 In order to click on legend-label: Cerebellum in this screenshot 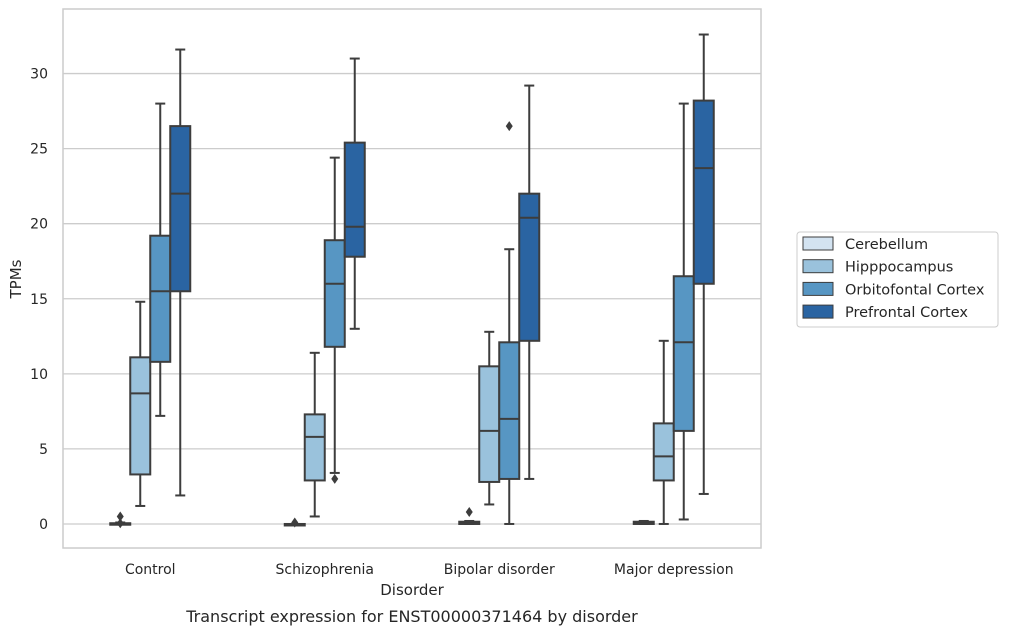, I will do `click(886, 245)`.